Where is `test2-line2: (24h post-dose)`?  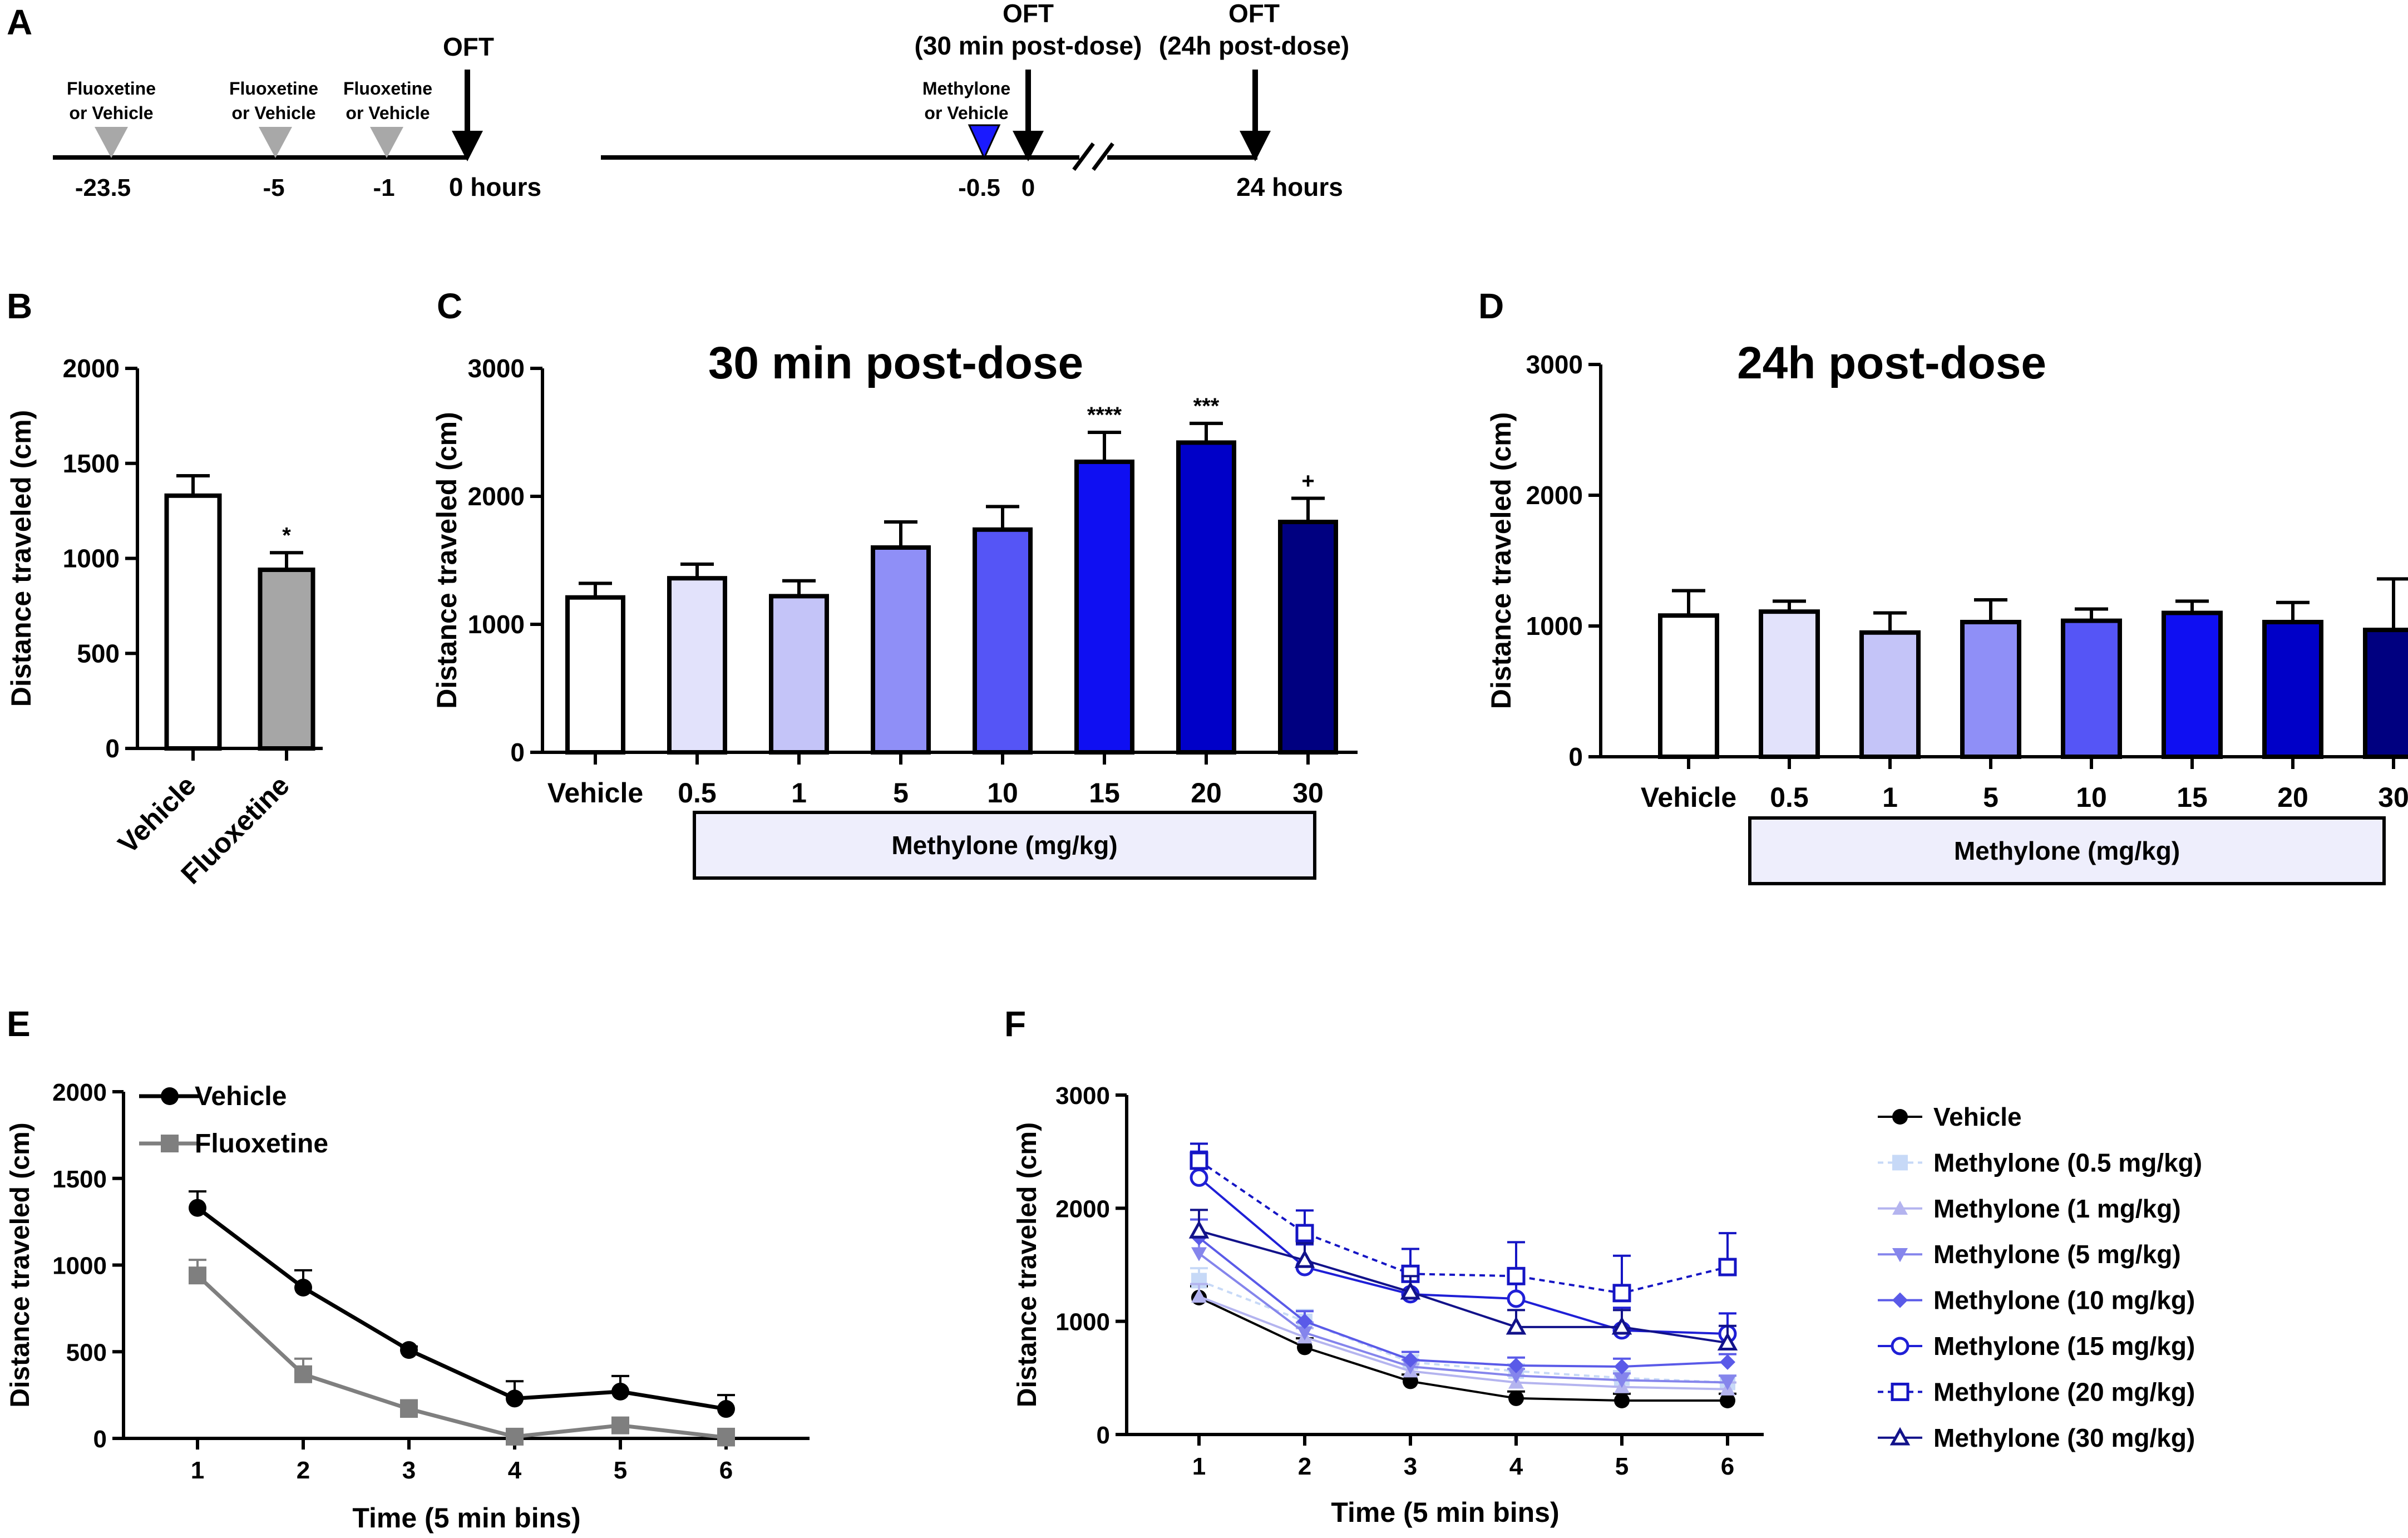 test2-line2: (24h post-dose) is located at coordinates (1254, 45).